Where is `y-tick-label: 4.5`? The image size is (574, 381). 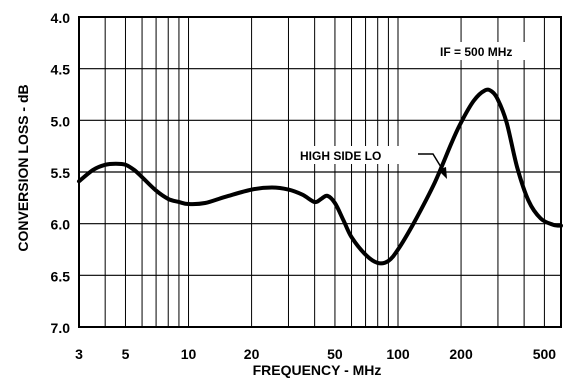 y-tick-label: 4.5 is located at coordinates (61, 70).